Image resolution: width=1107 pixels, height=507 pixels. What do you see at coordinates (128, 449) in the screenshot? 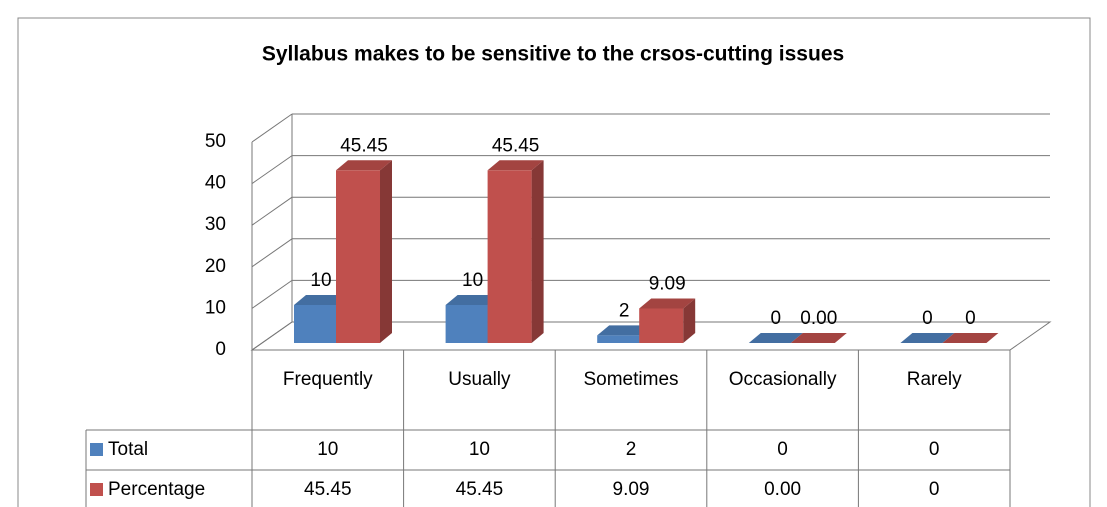
I see `legend-label: Total` at bounding box center [128, 449].